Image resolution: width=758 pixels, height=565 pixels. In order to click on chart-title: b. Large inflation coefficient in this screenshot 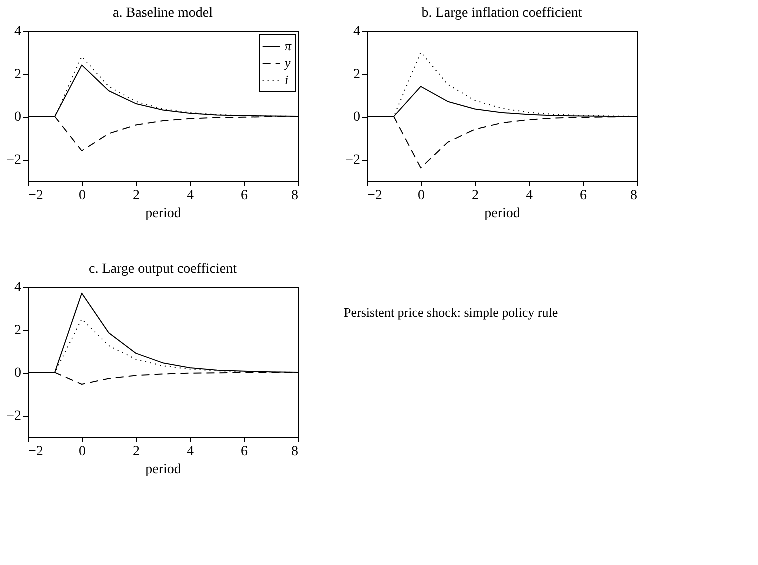, I will do `click(502, 13)`.